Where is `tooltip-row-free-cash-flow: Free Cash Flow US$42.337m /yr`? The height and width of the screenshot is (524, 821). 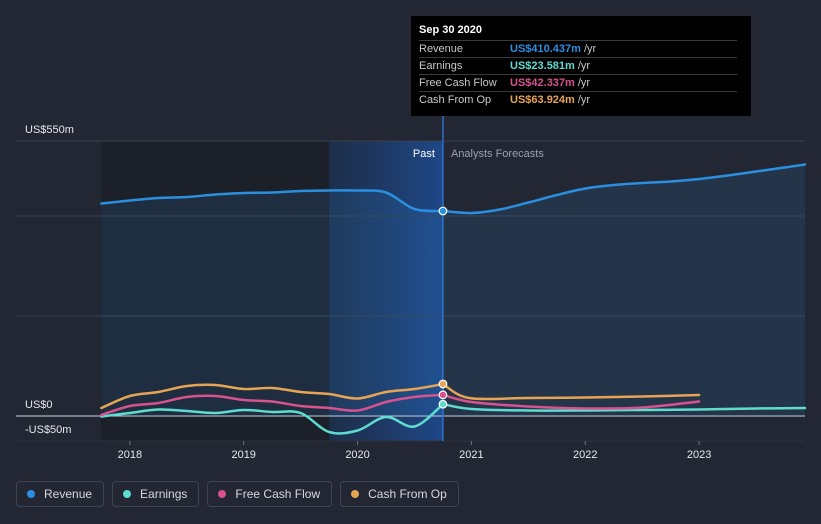
tooltip-row-free-cash-flow: Free Cash Flow US$42.337m /yr is located at coordinates (578, 82).